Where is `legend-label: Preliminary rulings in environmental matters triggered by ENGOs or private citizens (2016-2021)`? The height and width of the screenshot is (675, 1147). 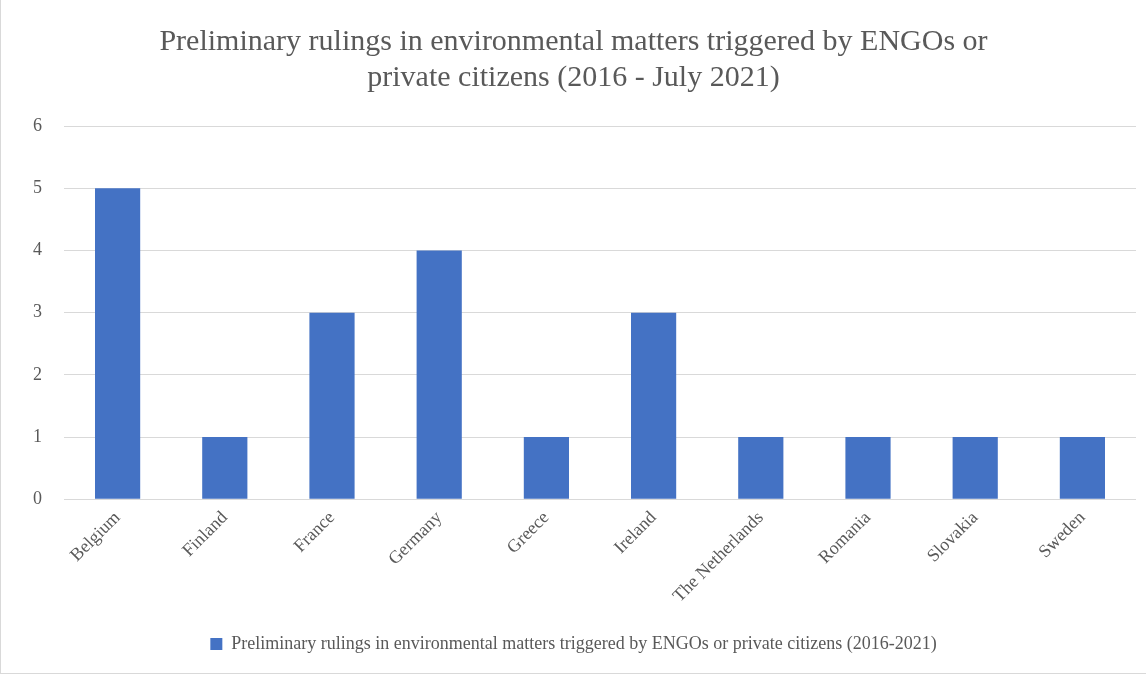
legend-label: Preliminary rulings in environmental matters triggered by ENGOs or private citizens (2016-2021) is located at coordinates (584, 643).